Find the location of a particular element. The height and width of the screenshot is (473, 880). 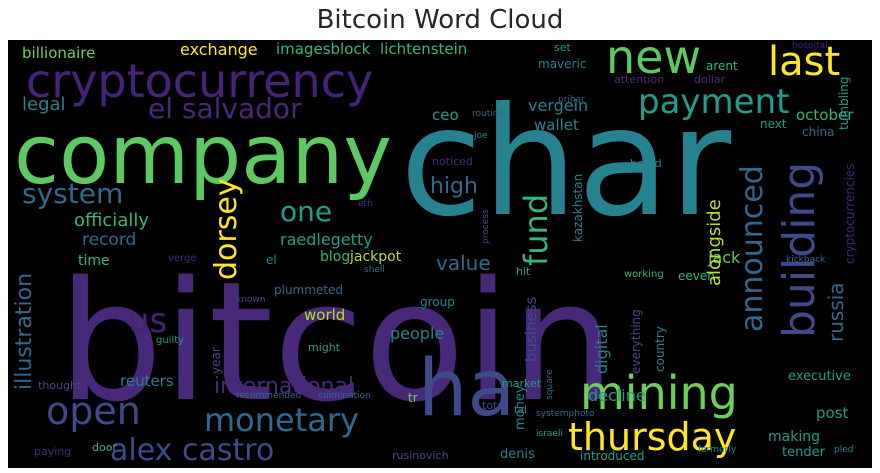

word-time: time is located at coordinates (94, 261).